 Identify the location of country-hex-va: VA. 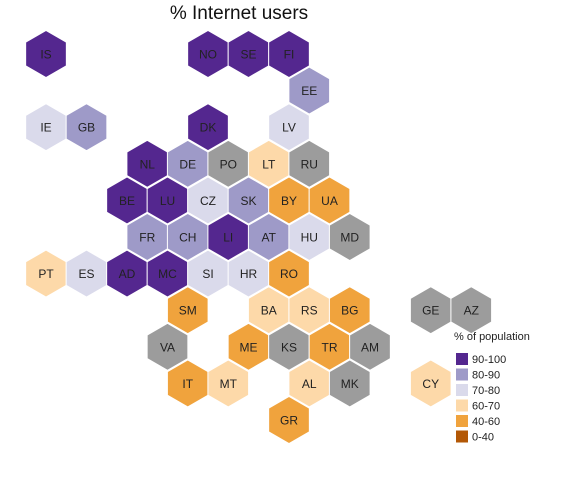
(167, 346).